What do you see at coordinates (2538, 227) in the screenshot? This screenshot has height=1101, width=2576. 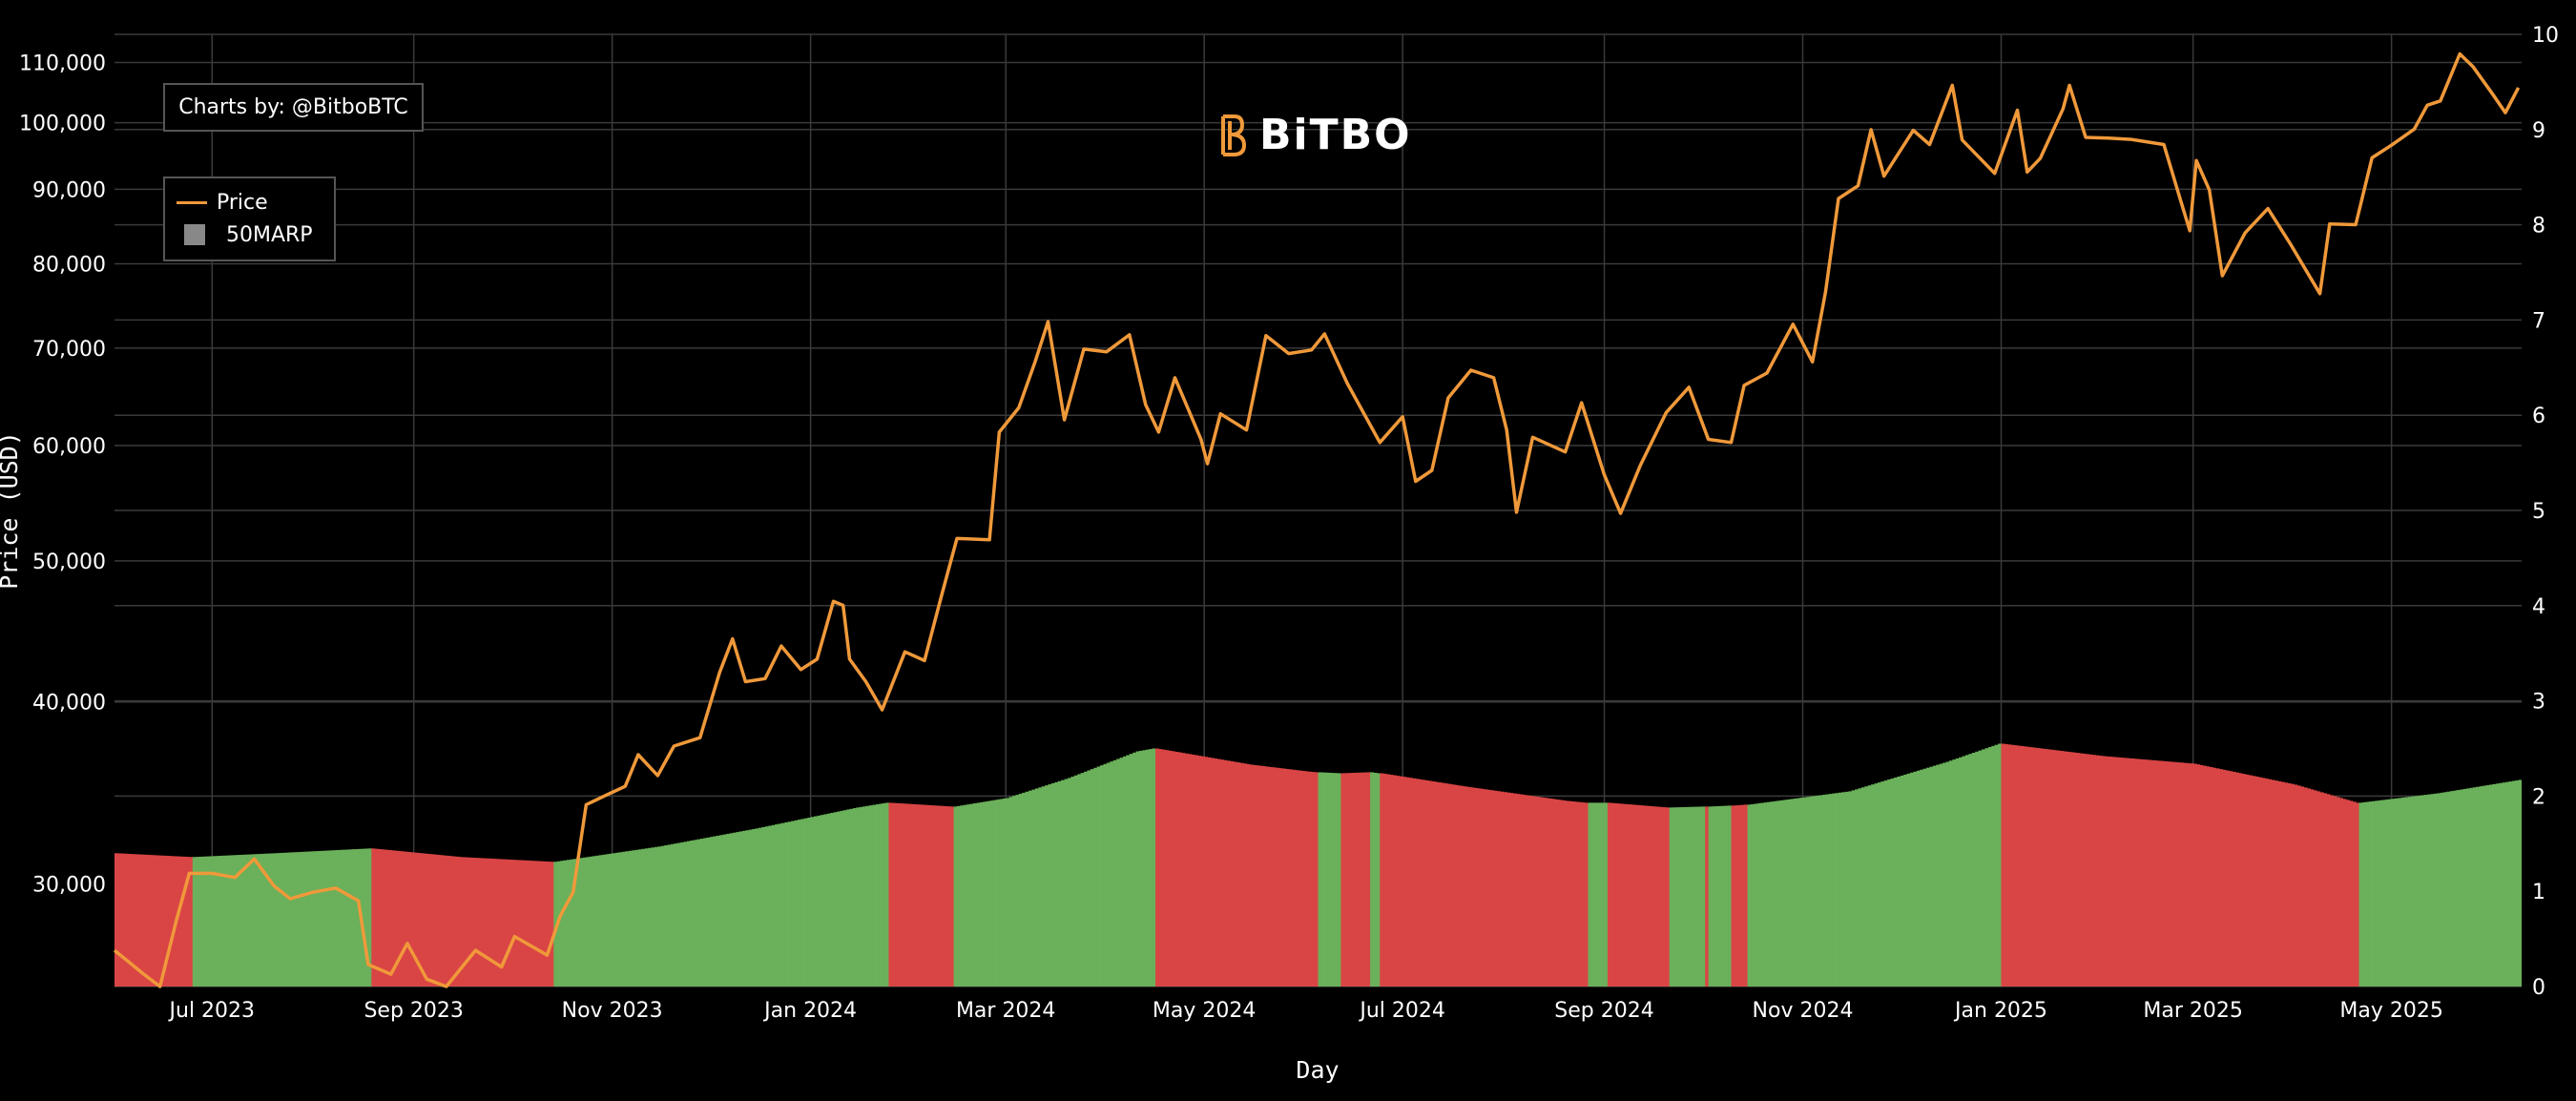 I see `y2-tick-label-8: 8` at bounding box center [2538, 227].